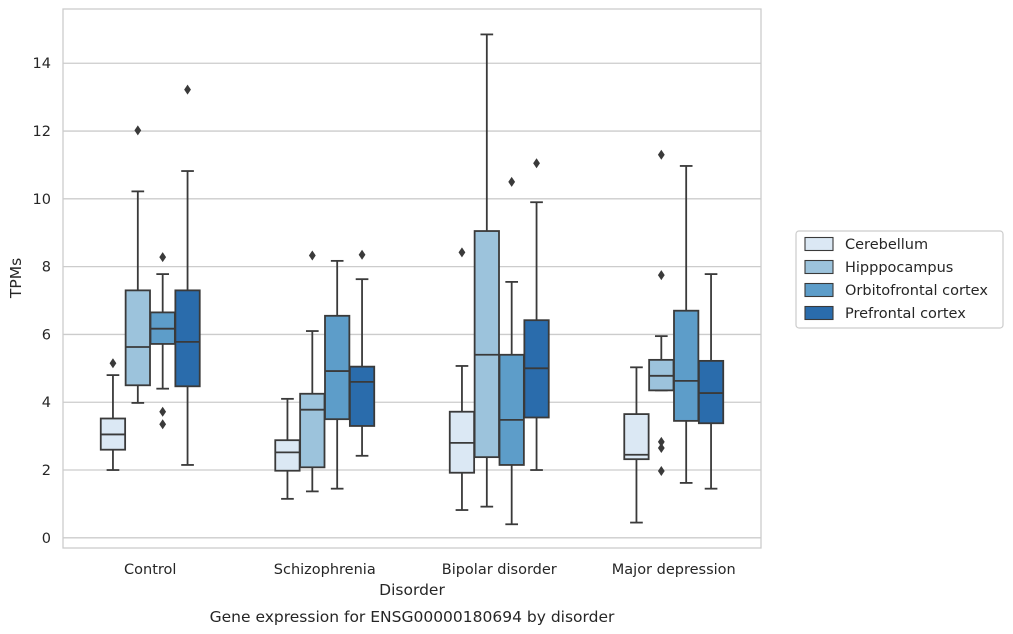 Image resolution: width=1013 pixels, height=634 pixels. What do you see at coordinates (905, 314) in the screenshot?
I see `legend-label: Prefrontal cortex` at bounding box center [905, 314].